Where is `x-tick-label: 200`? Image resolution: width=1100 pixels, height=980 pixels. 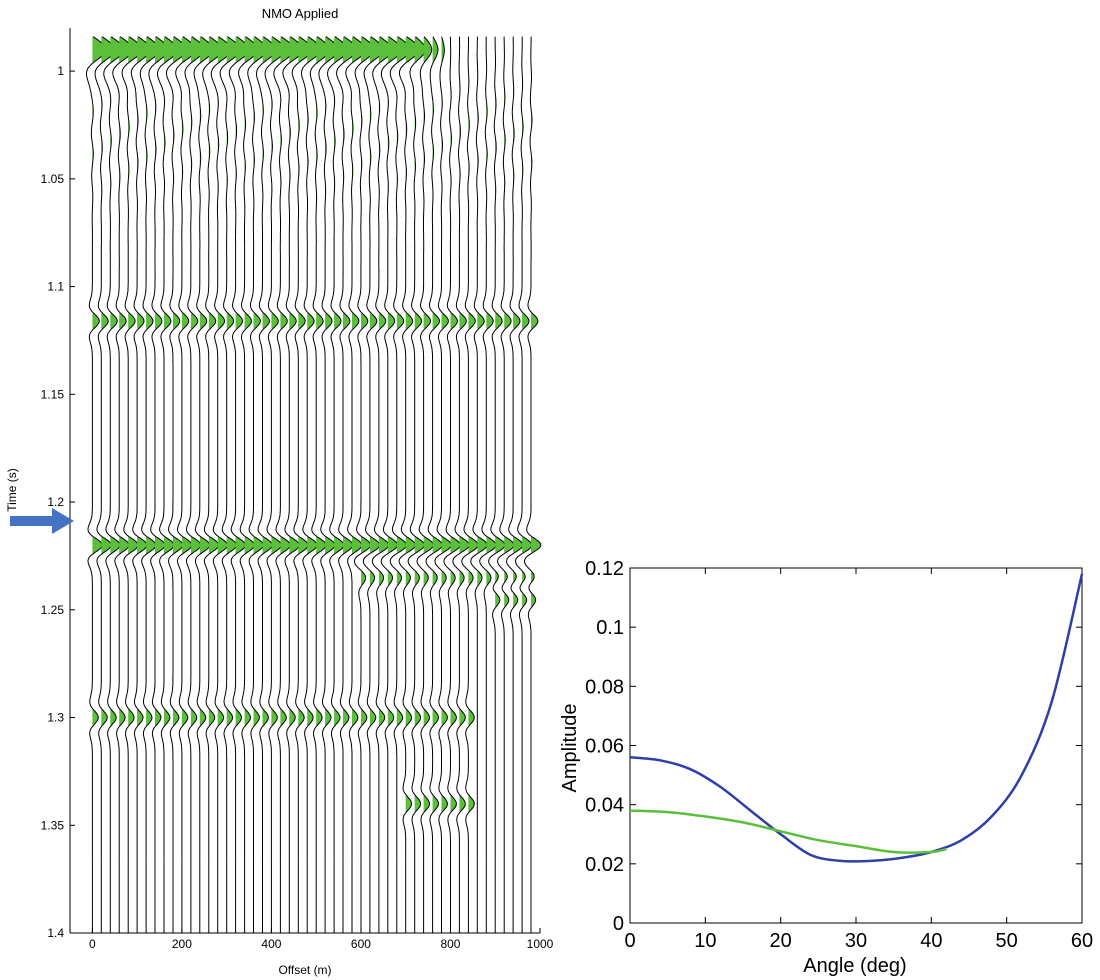 x-tick-label: 200 is located at coordinates (182, 944).